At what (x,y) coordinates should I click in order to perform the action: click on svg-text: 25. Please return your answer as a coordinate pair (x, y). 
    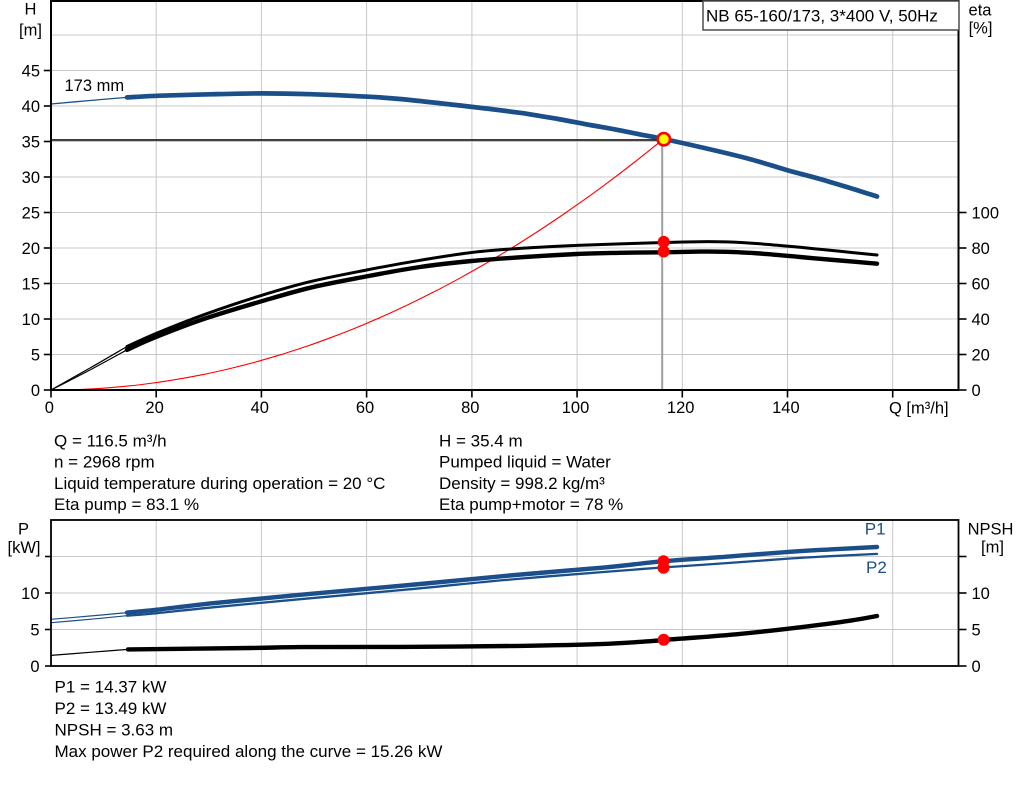
    Looking at the image, I should click on (31, 213).